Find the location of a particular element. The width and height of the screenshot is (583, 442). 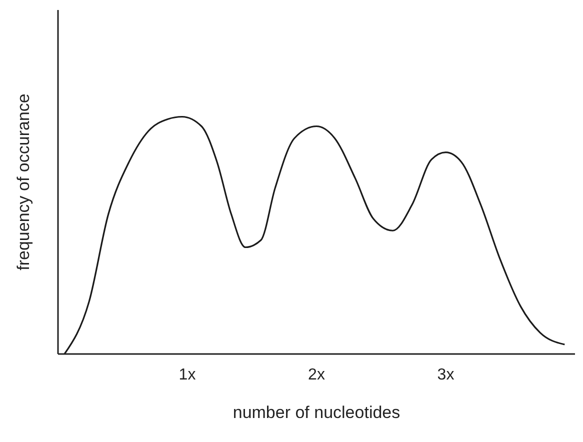

x-tick-label: 3x is located at coordinates (445, 375).